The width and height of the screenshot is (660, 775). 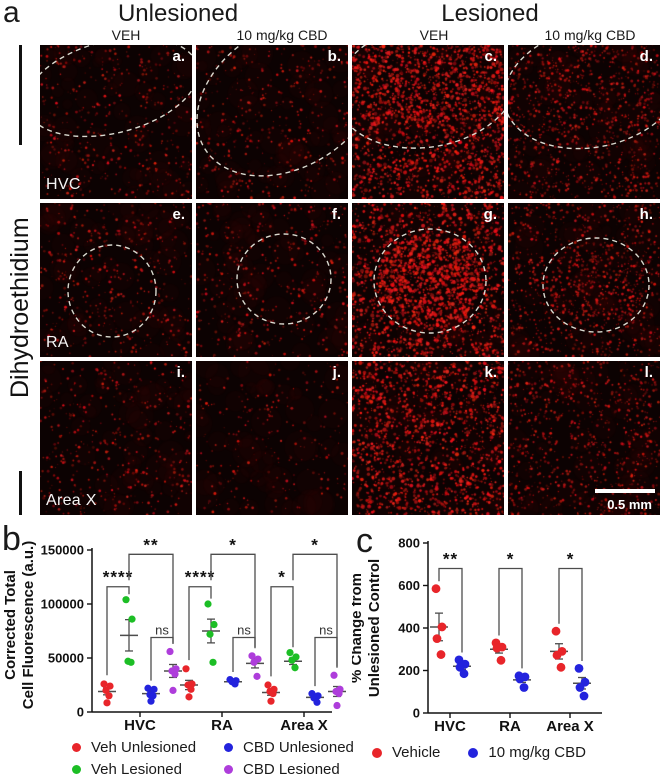 I want to click on legend-item-veh-unlesioned: Veh Unlesioned, so click(x=148, y=747).